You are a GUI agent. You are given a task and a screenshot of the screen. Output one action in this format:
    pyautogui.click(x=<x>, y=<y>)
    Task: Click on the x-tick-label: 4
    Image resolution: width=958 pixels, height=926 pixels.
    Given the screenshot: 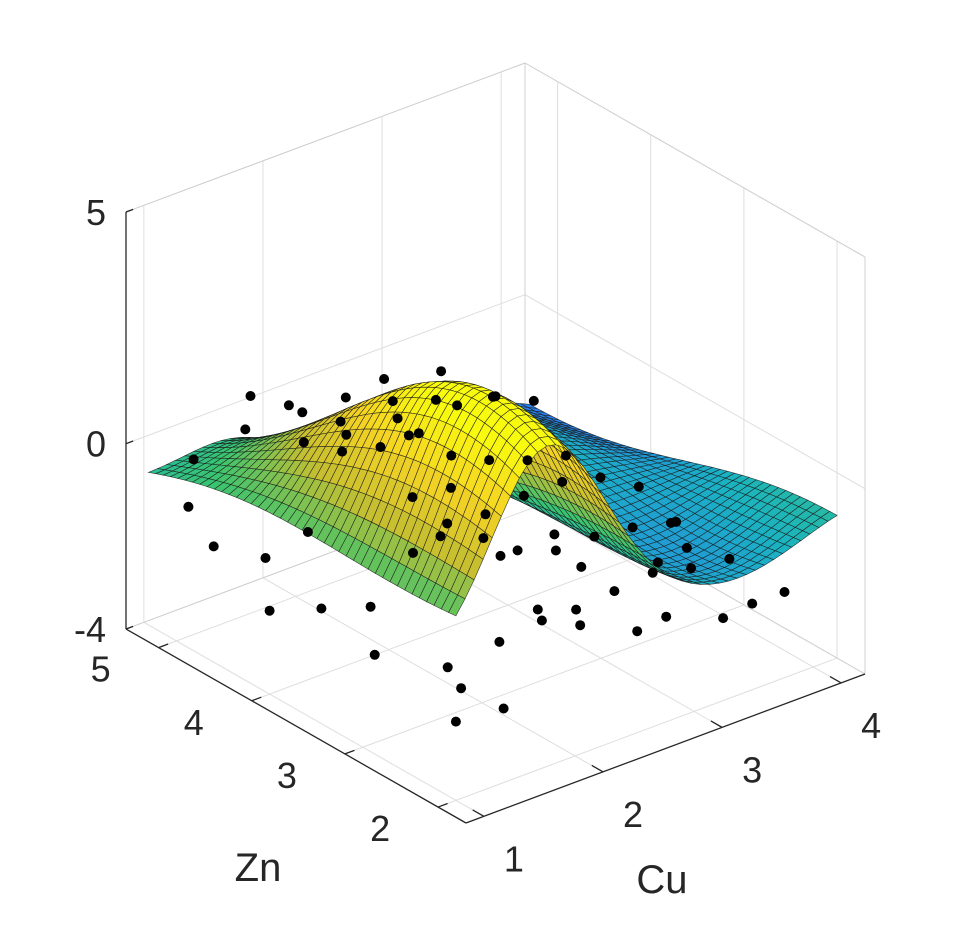 What is the action you would take?
    pyautogui.click(x=871, y=725)
    